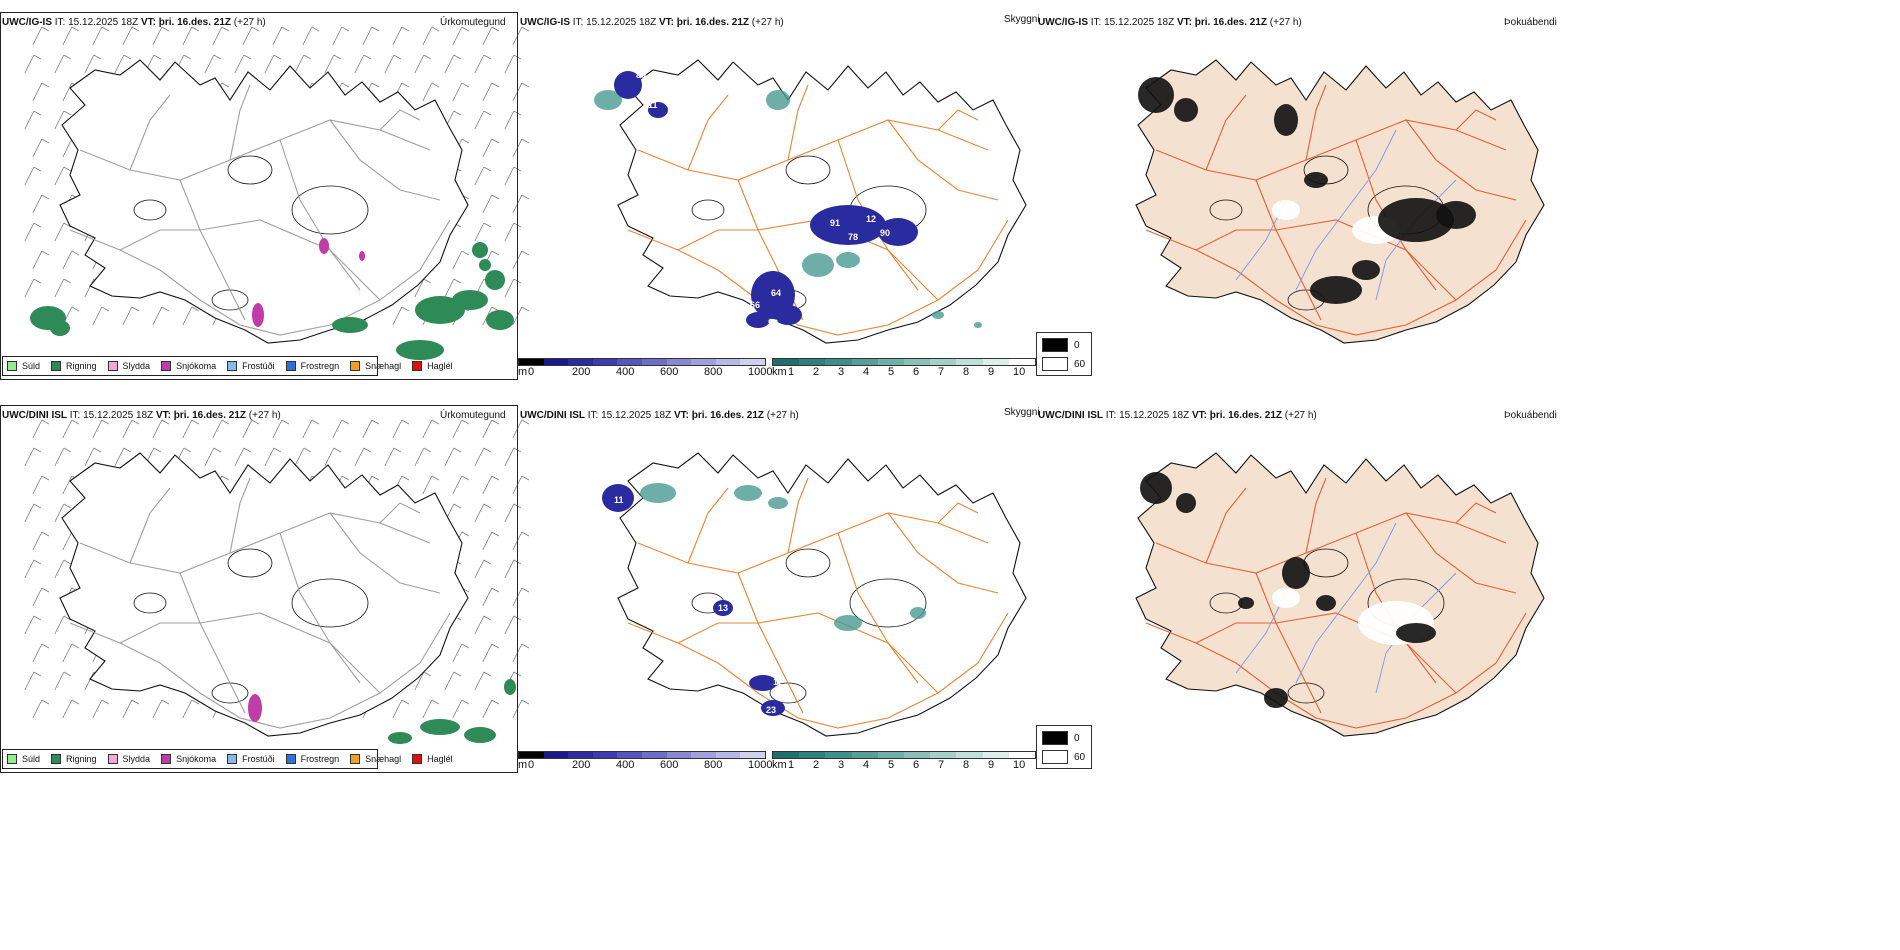 This screenshot has width=1900, height=950. I want to click on visibility-value-label: 23, so click(771, 710).